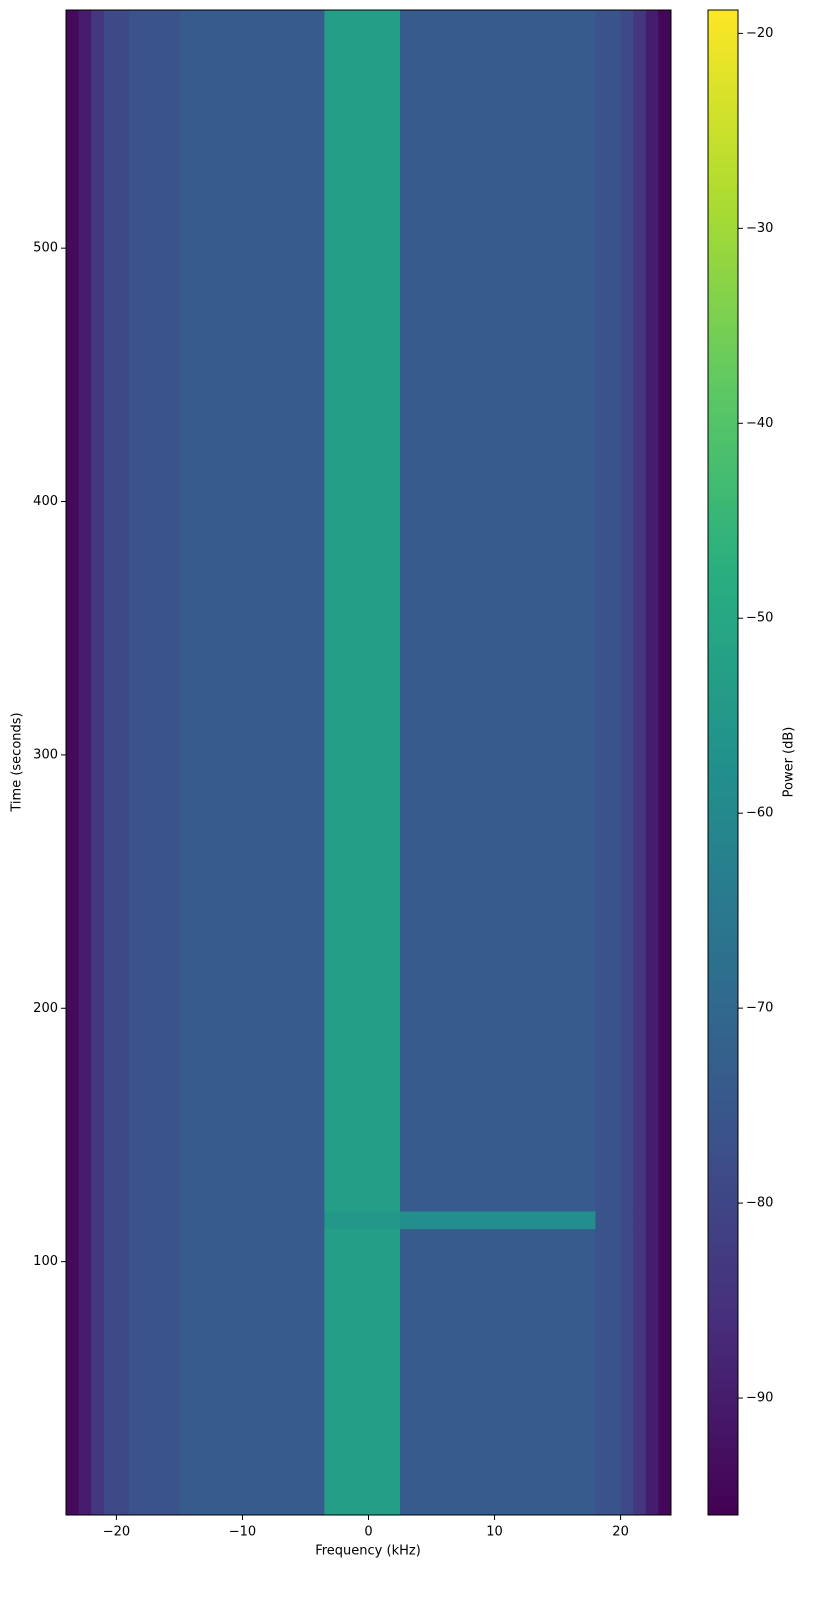  I want to click on colorbar-tick-label: −70, so click(759, 1008).